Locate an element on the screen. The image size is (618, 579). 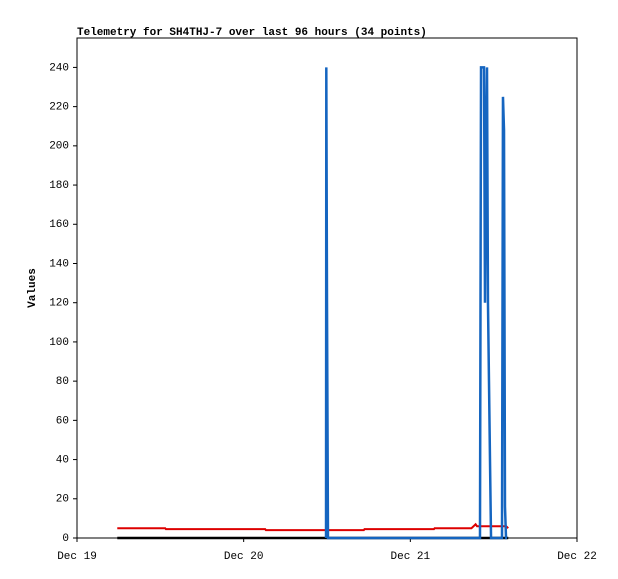
x-tick-label: Dec 22 is located at coordinates (577, 557).